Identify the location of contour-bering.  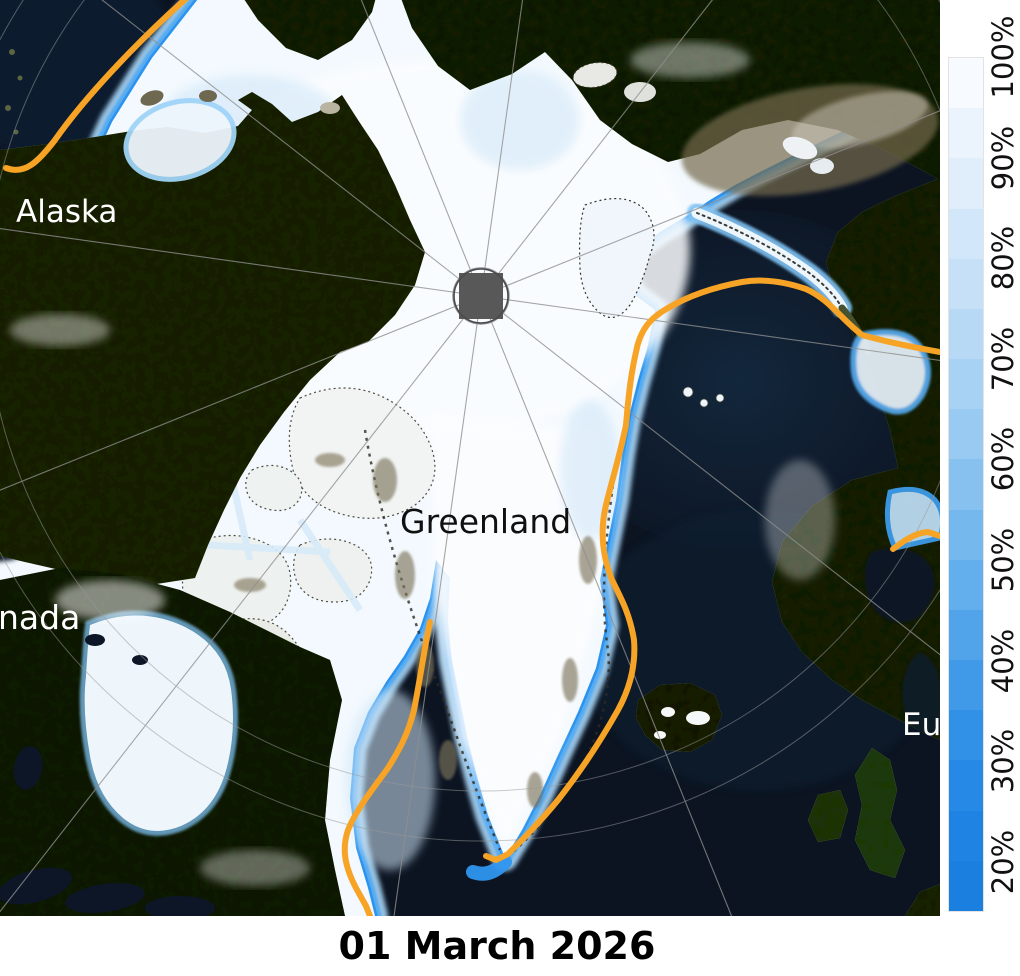
(96, 86).